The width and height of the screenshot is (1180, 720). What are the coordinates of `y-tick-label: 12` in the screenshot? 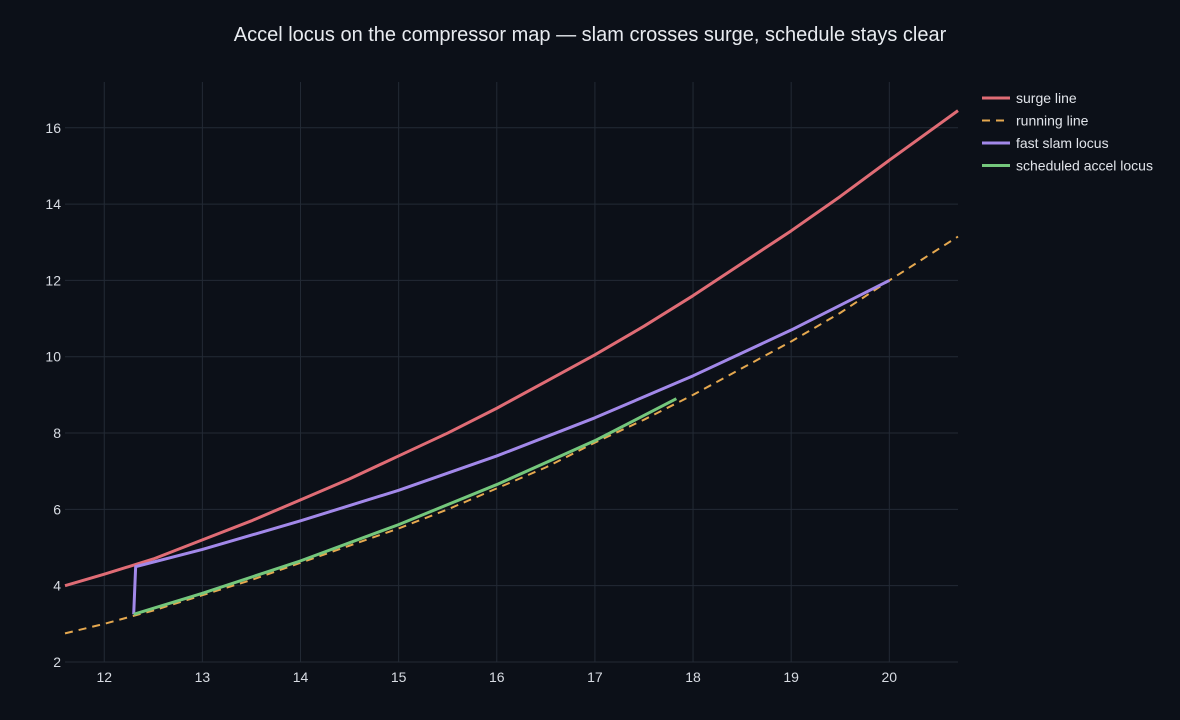 It's located at (53, 280).